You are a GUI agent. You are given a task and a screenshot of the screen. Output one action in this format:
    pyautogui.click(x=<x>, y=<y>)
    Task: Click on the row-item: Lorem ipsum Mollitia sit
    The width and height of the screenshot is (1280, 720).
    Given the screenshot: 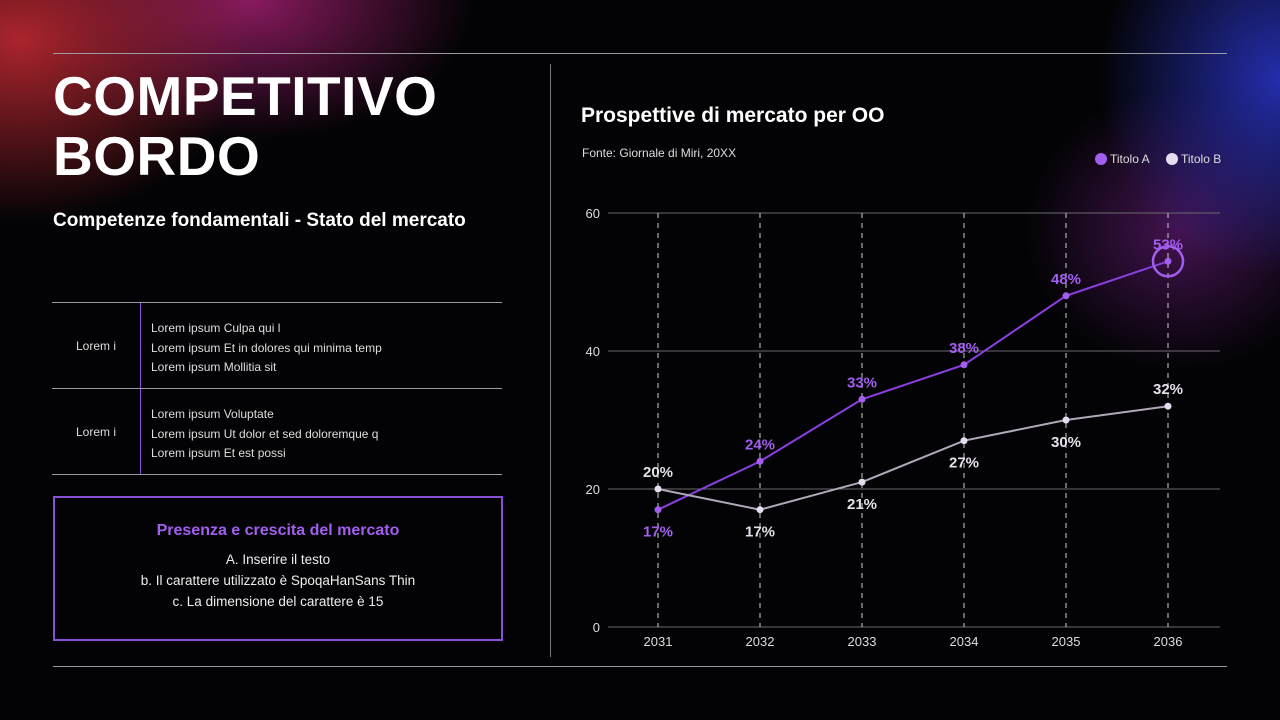 What is the action you would take?
    pyautogui.click(x=214, y=367)
    